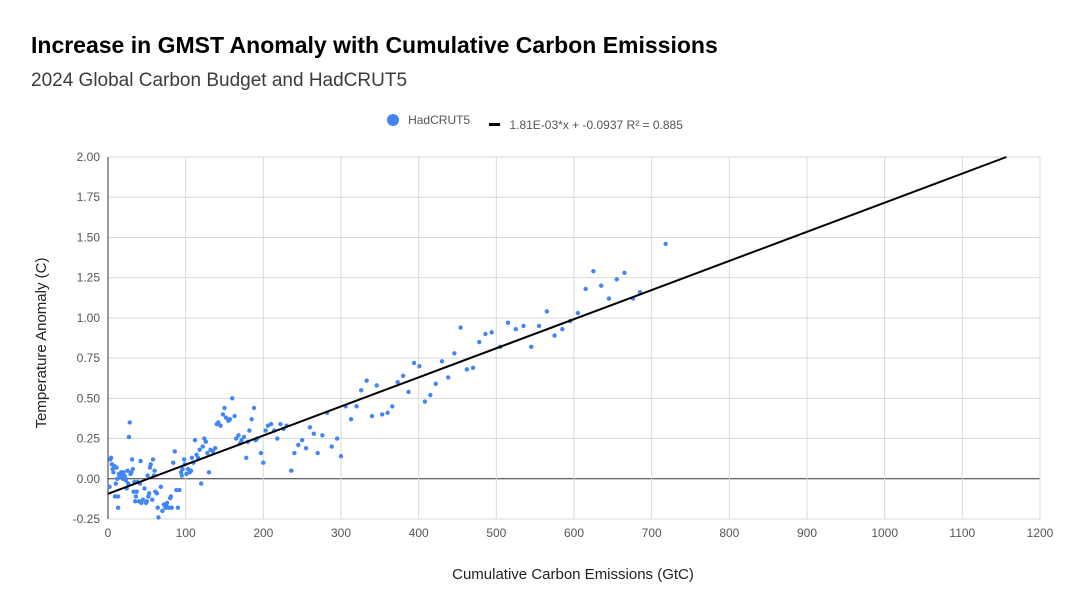 This screenshot has height=614, width=1070. Describe the element at coordinates (108, 533) in the screenshot. I see `x-tick-label: 0` at that location.